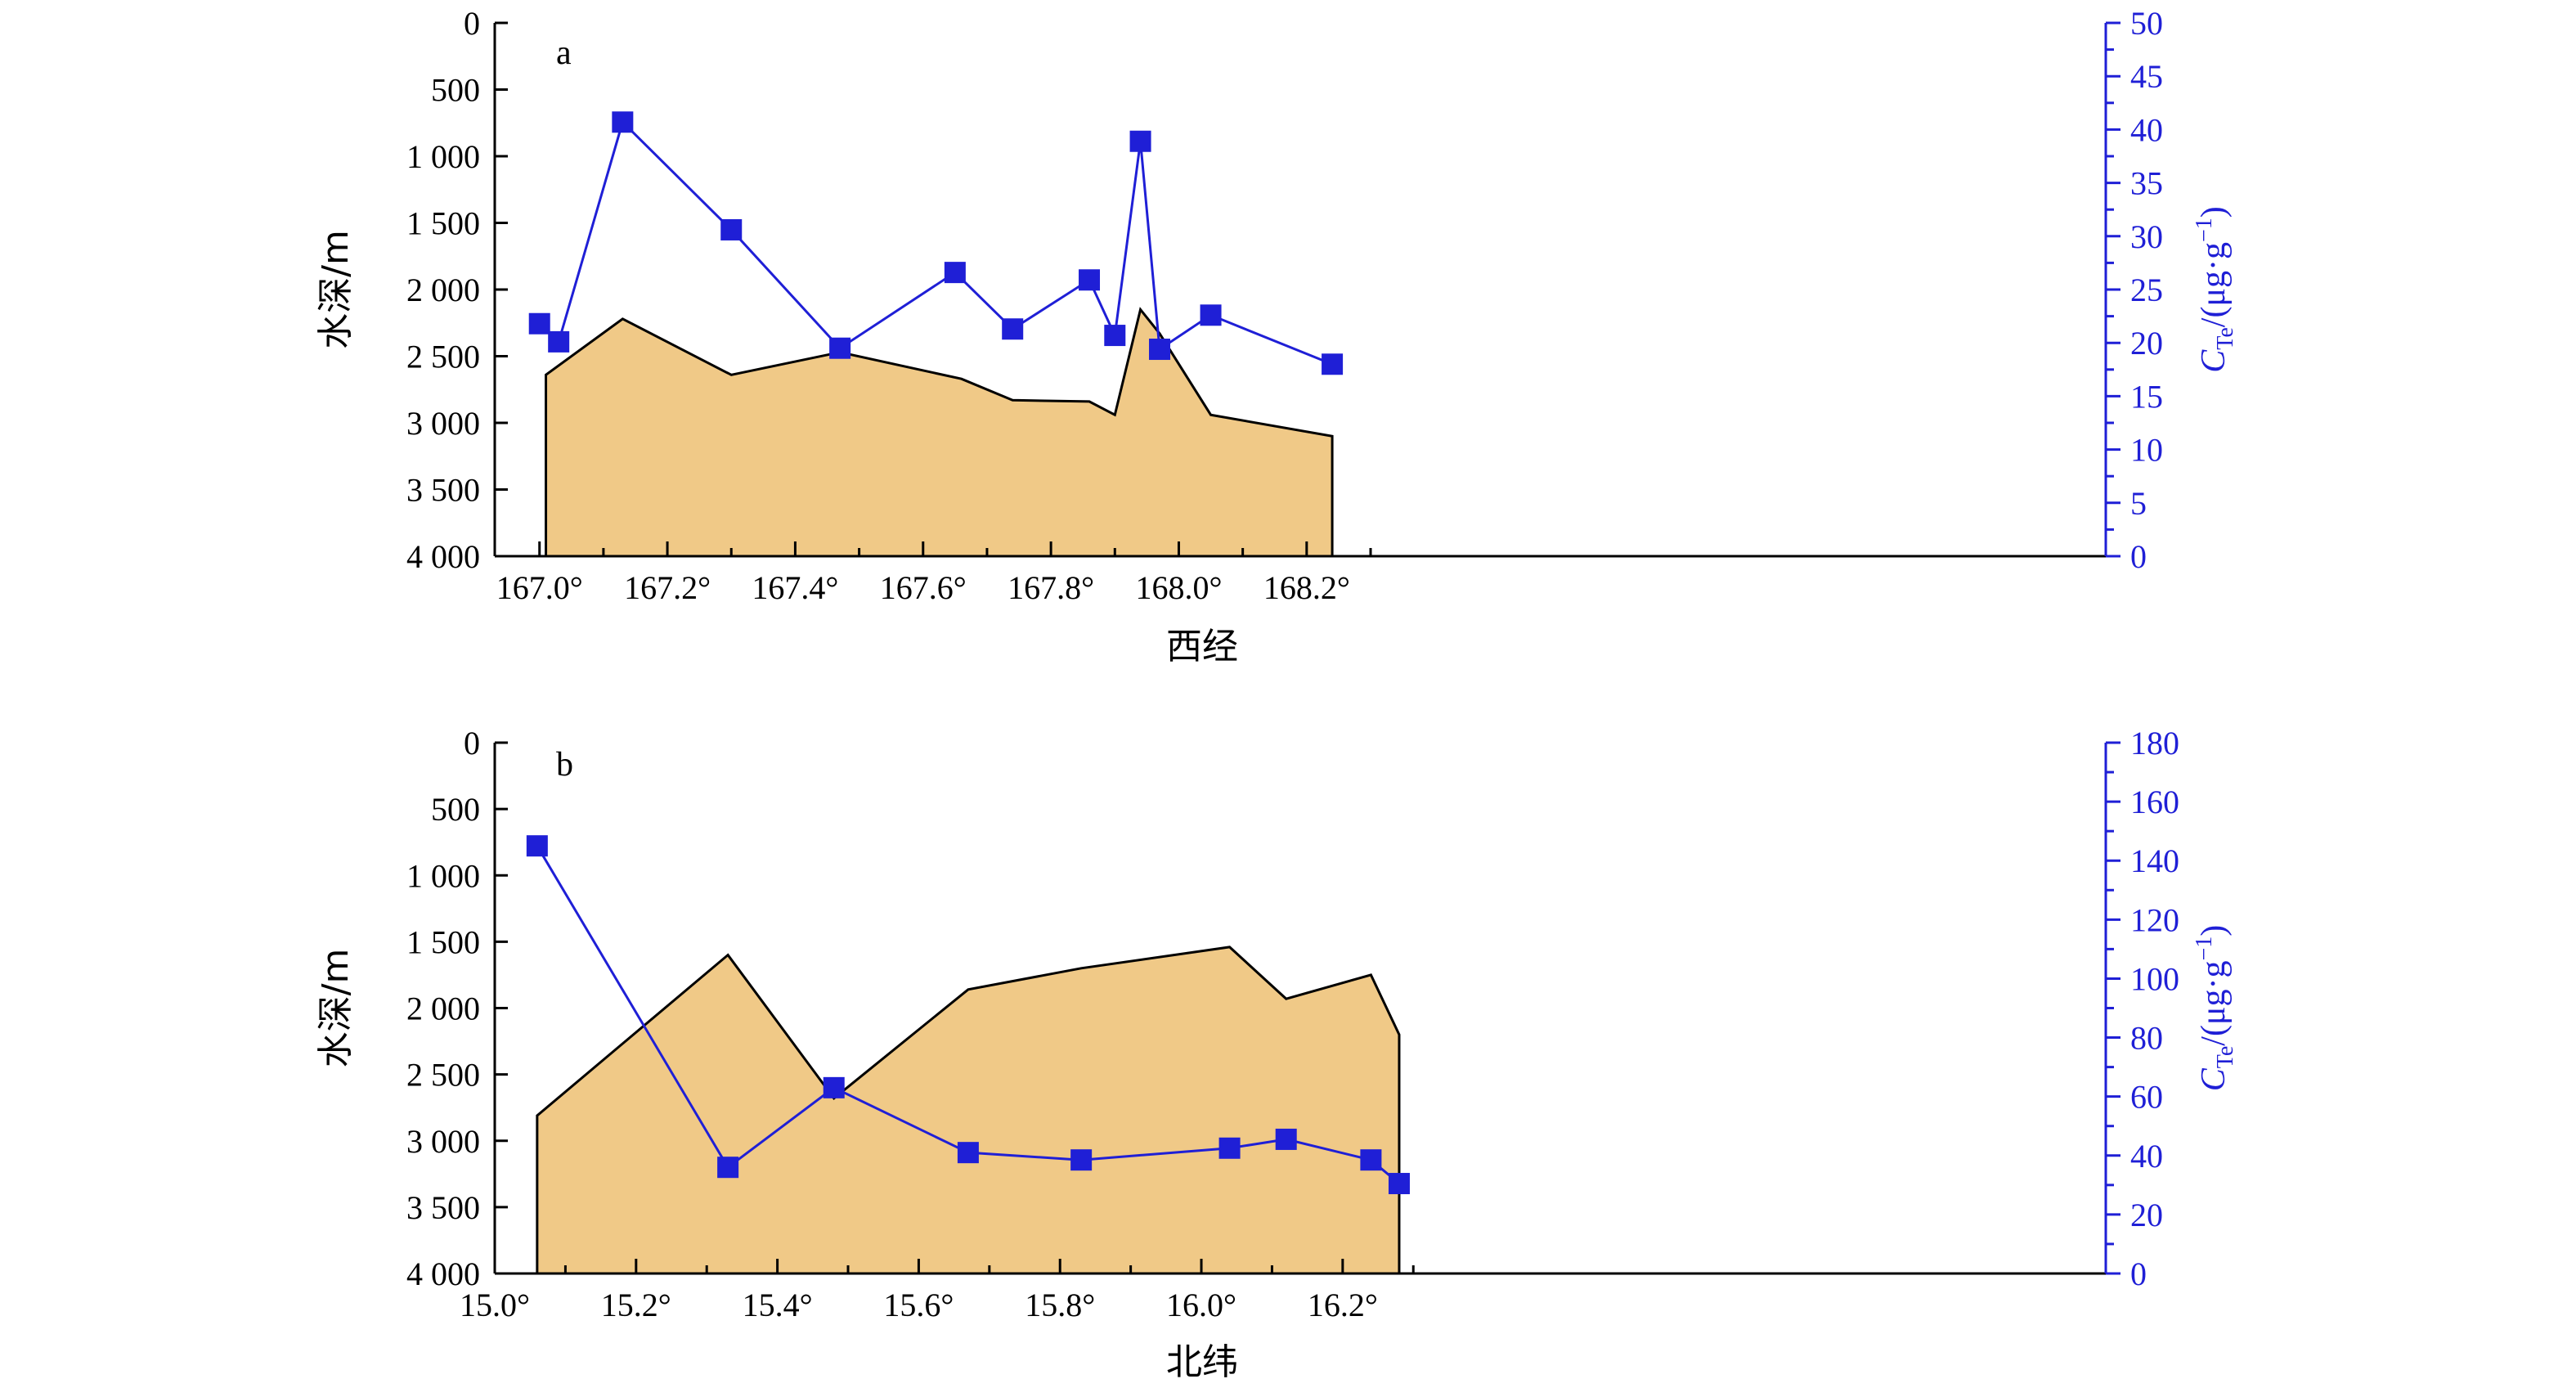 The height and width of the screenshot is (1388, 2576). I want to click on right-tick-label: 140, so click(2154, 861).